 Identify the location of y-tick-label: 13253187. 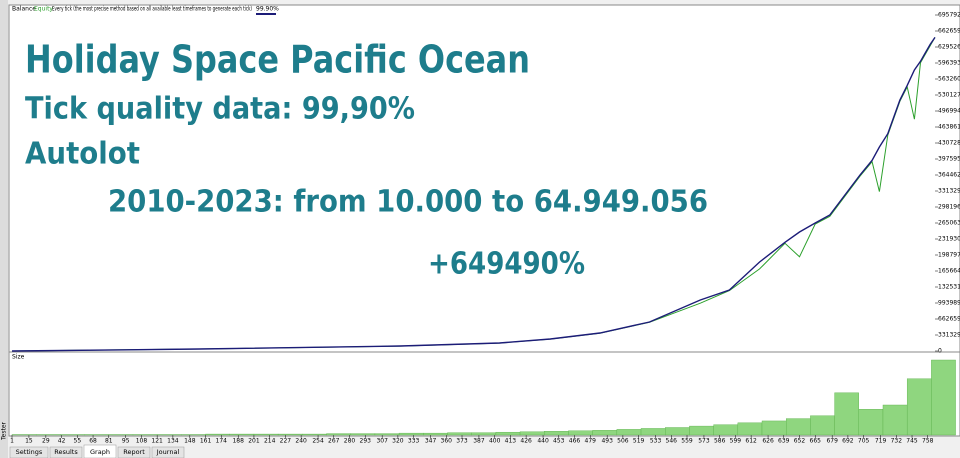
(949, 287).